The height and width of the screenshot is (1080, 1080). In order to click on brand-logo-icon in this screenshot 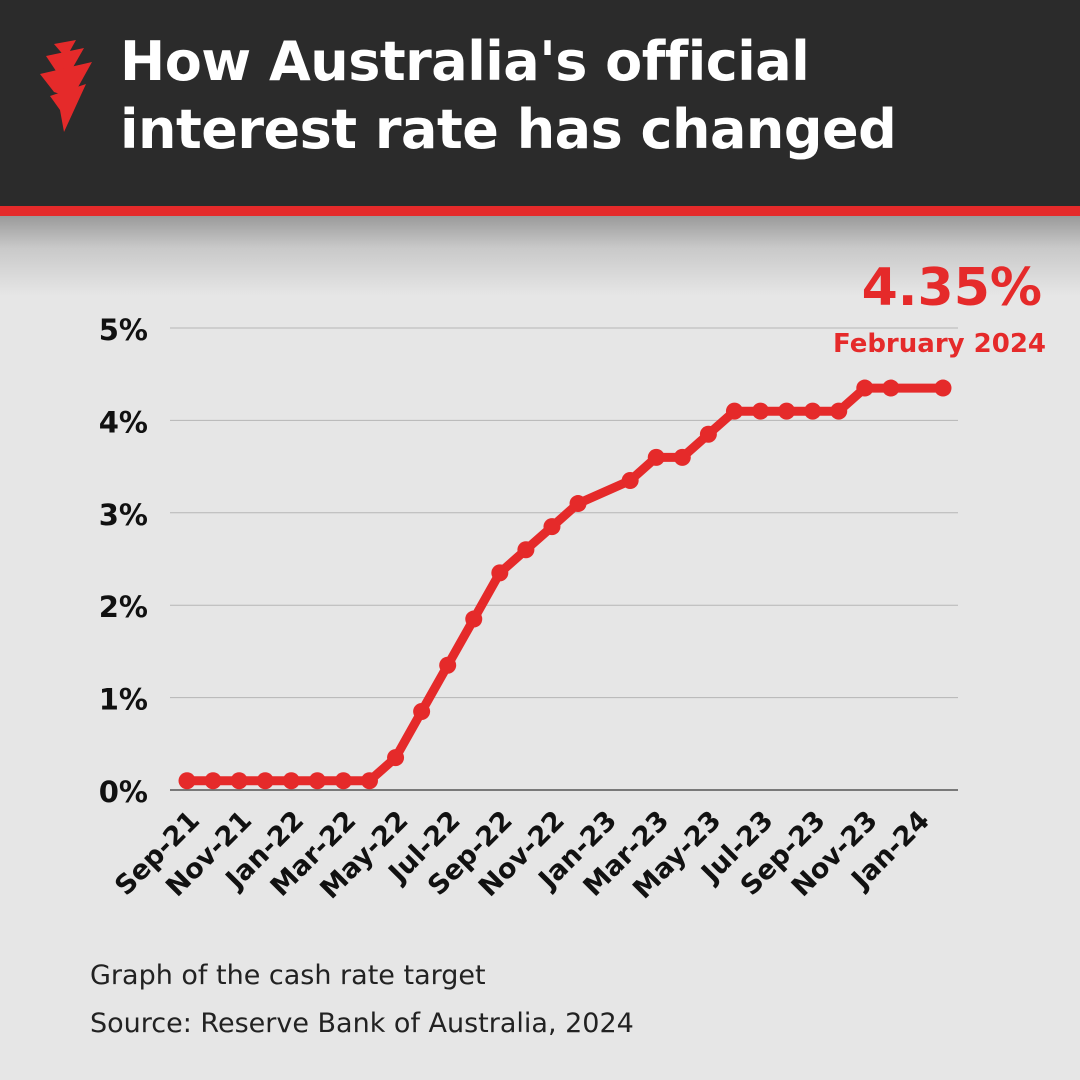, I will do `click(66, 86)`.